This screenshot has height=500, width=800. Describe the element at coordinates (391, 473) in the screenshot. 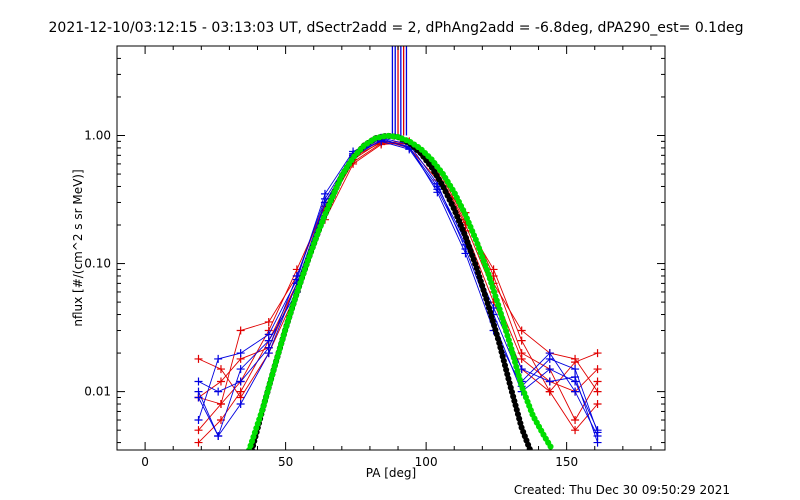

I see `x-axis-label: PA [deg]` at that location.